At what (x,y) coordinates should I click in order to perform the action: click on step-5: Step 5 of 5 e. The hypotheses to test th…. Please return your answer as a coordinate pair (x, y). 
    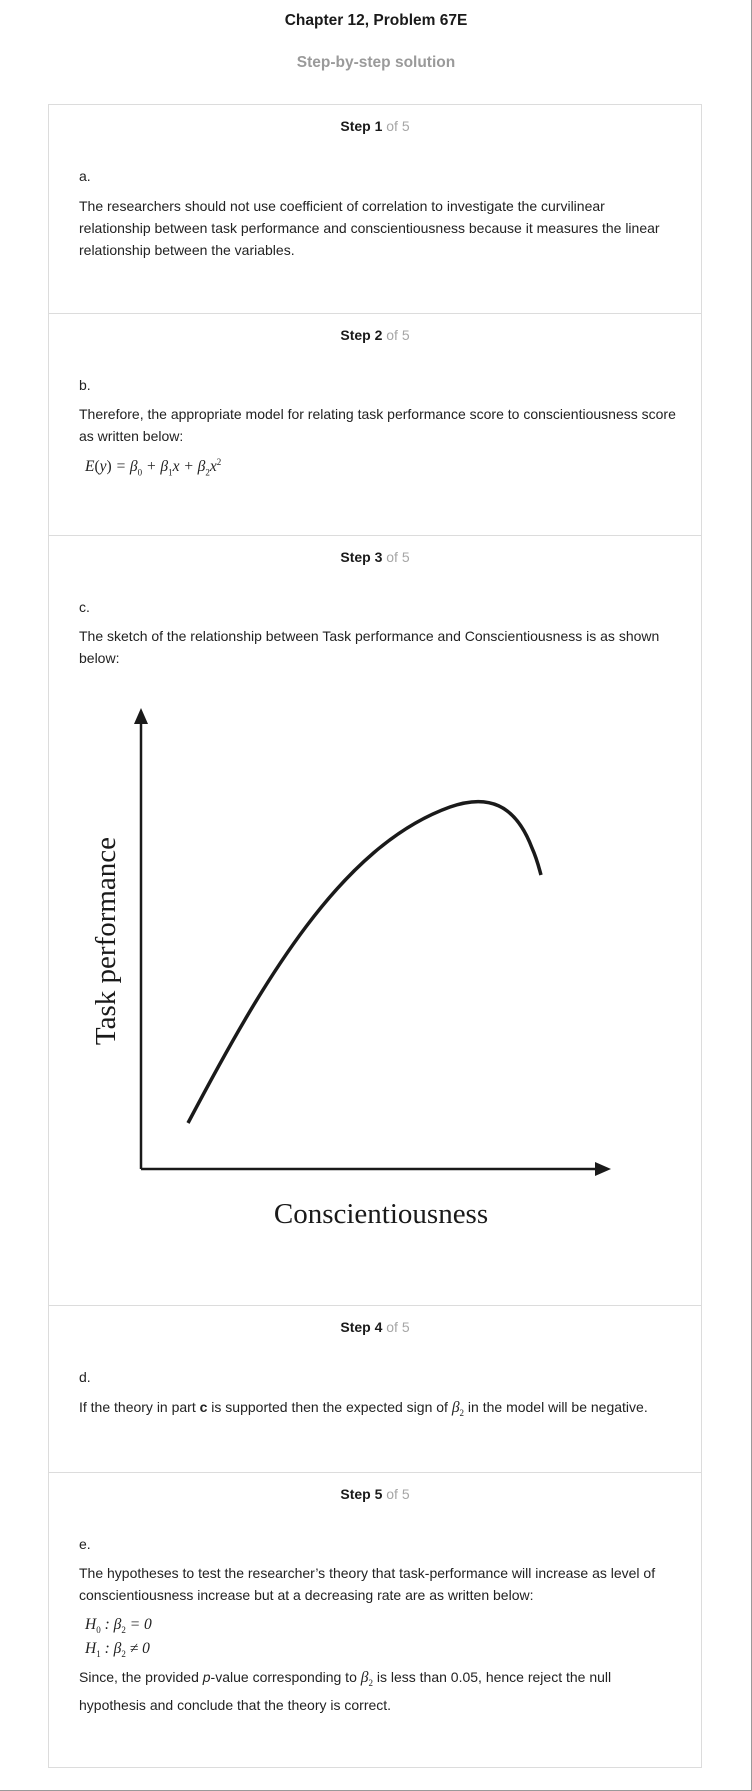
    Looking at the image, I should click on (375, 1620).